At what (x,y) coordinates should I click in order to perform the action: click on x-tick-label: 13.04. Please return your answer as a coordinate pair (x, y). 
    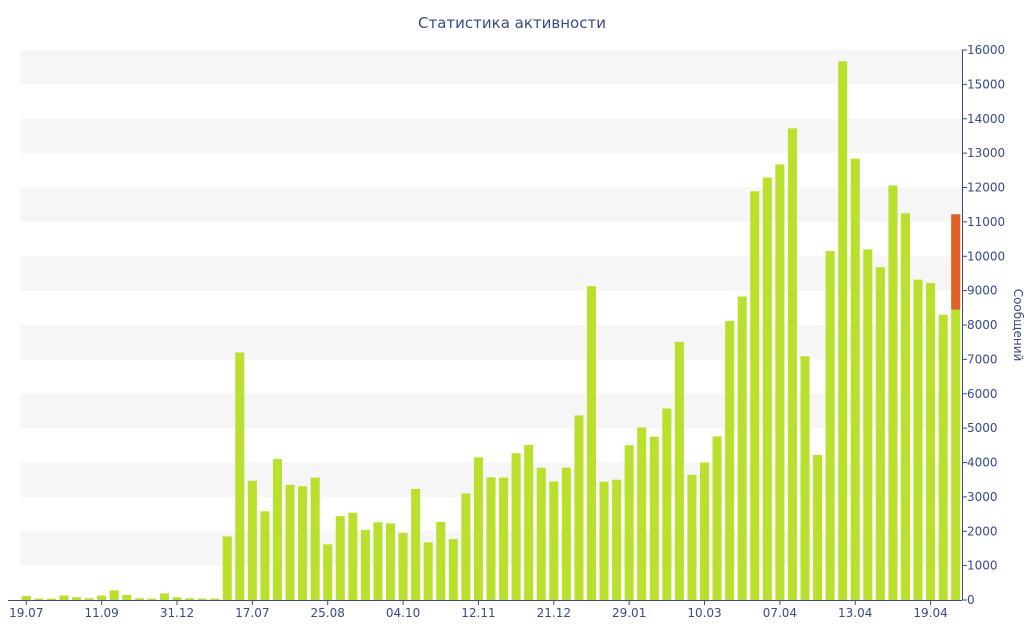
    Looking at the image, I should click on (855, 613).